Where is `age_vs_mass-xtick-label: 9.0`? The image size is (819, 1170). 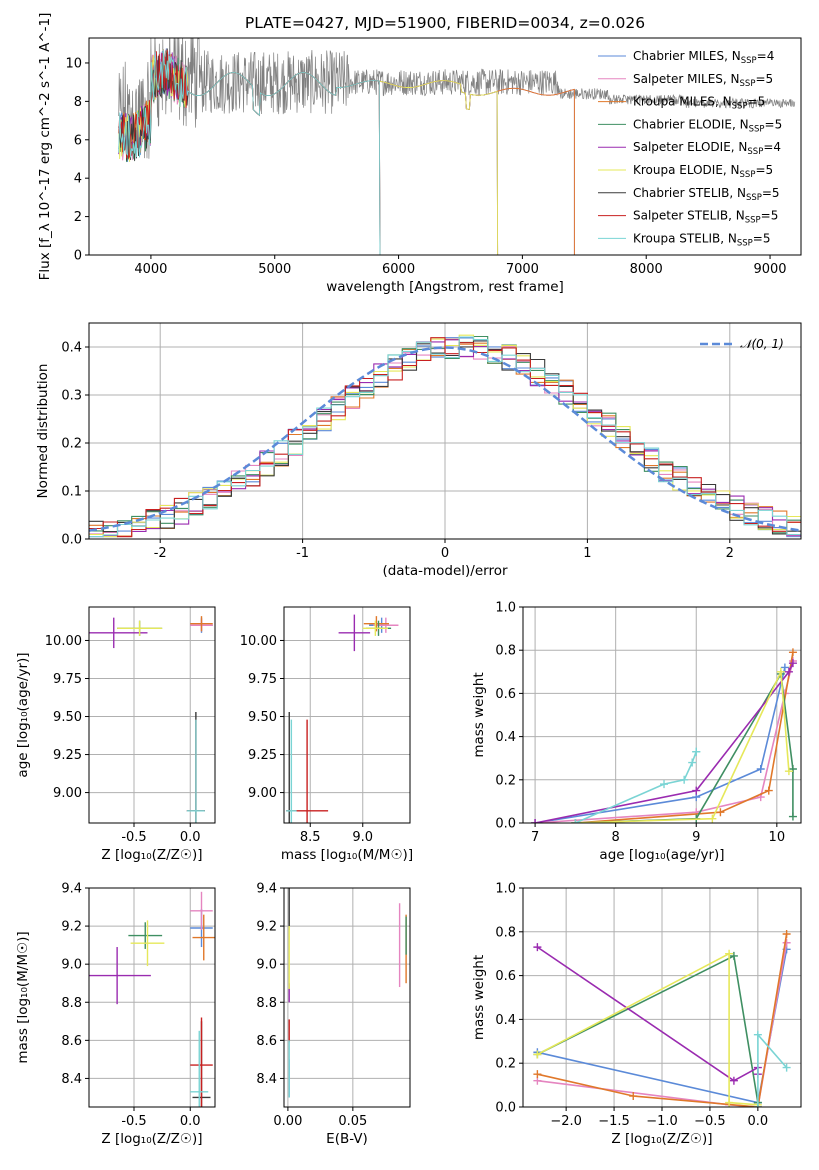
age_vs_mass-xtick-label: 9.0 is located at coordinates (362, 837).